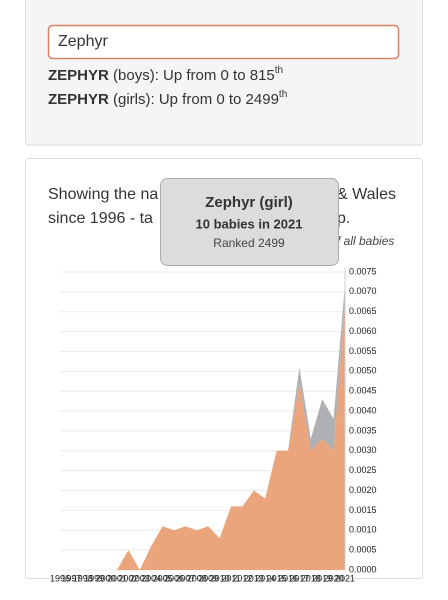 The height and width of the screenshot is (600, 448). What do you see at coordinates (196, 99) in the screenshot?
I see `result-text: (girls): Up from 0 to 2499` at bounding box center [196, 99].